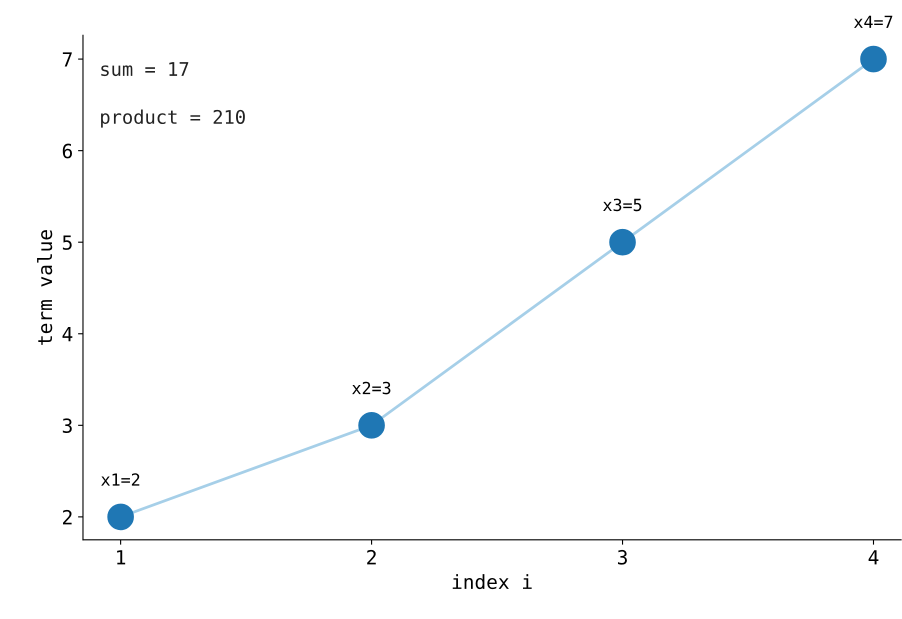 This screenshot has width=902, height=619. Describe the element at coordinates (371, 388) in the screenshot. I see `data-label: x2=3` at that location.